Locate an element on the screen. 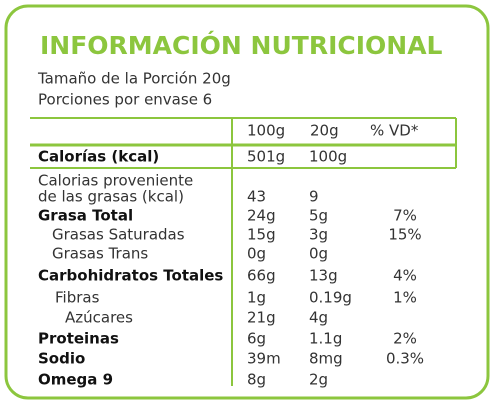  title: INFORMACIÓN NUTRICIONAL is located at coordinates (241, 45).